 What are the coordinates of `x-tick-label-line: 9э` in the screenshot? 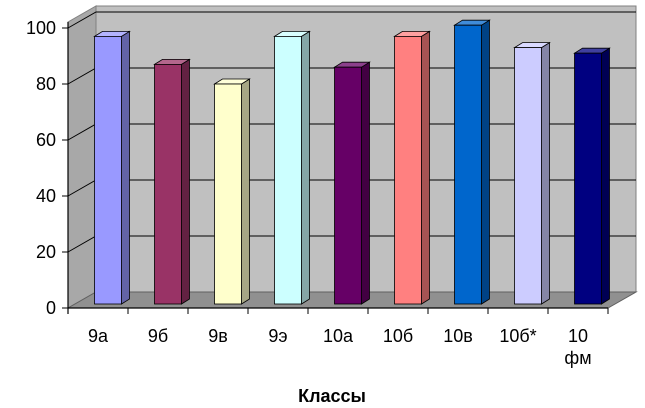 It's located at (277, 336).